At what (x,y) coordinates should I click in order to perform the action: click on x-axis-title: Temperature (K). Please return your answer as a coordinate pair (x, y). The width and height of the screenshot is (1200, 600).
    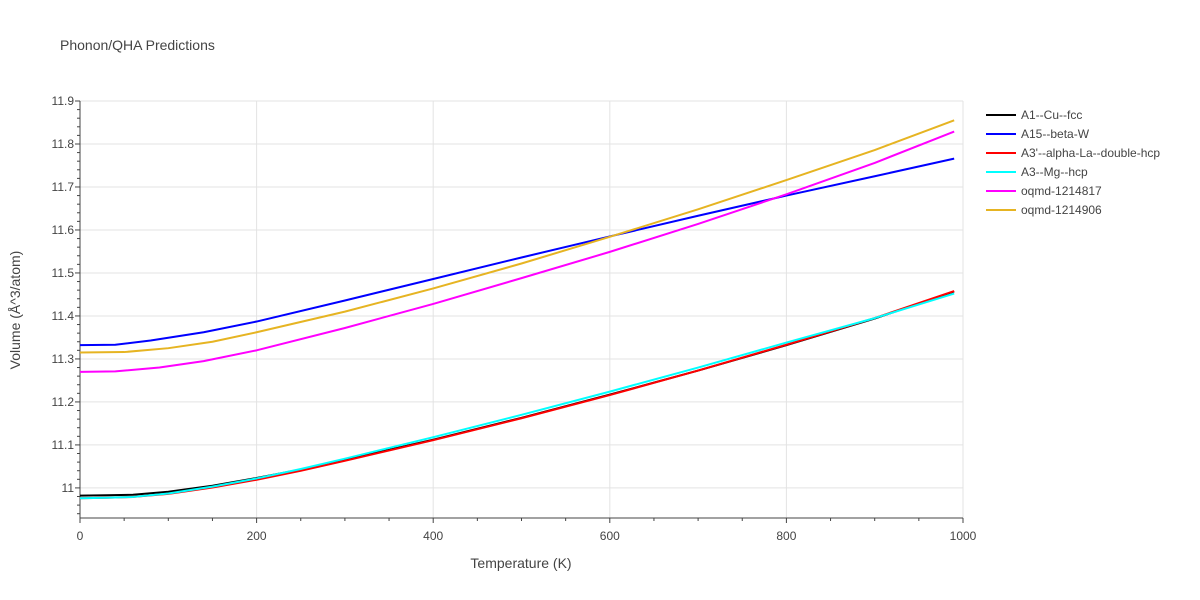
    Looking at the image, I should click on (520, 563).